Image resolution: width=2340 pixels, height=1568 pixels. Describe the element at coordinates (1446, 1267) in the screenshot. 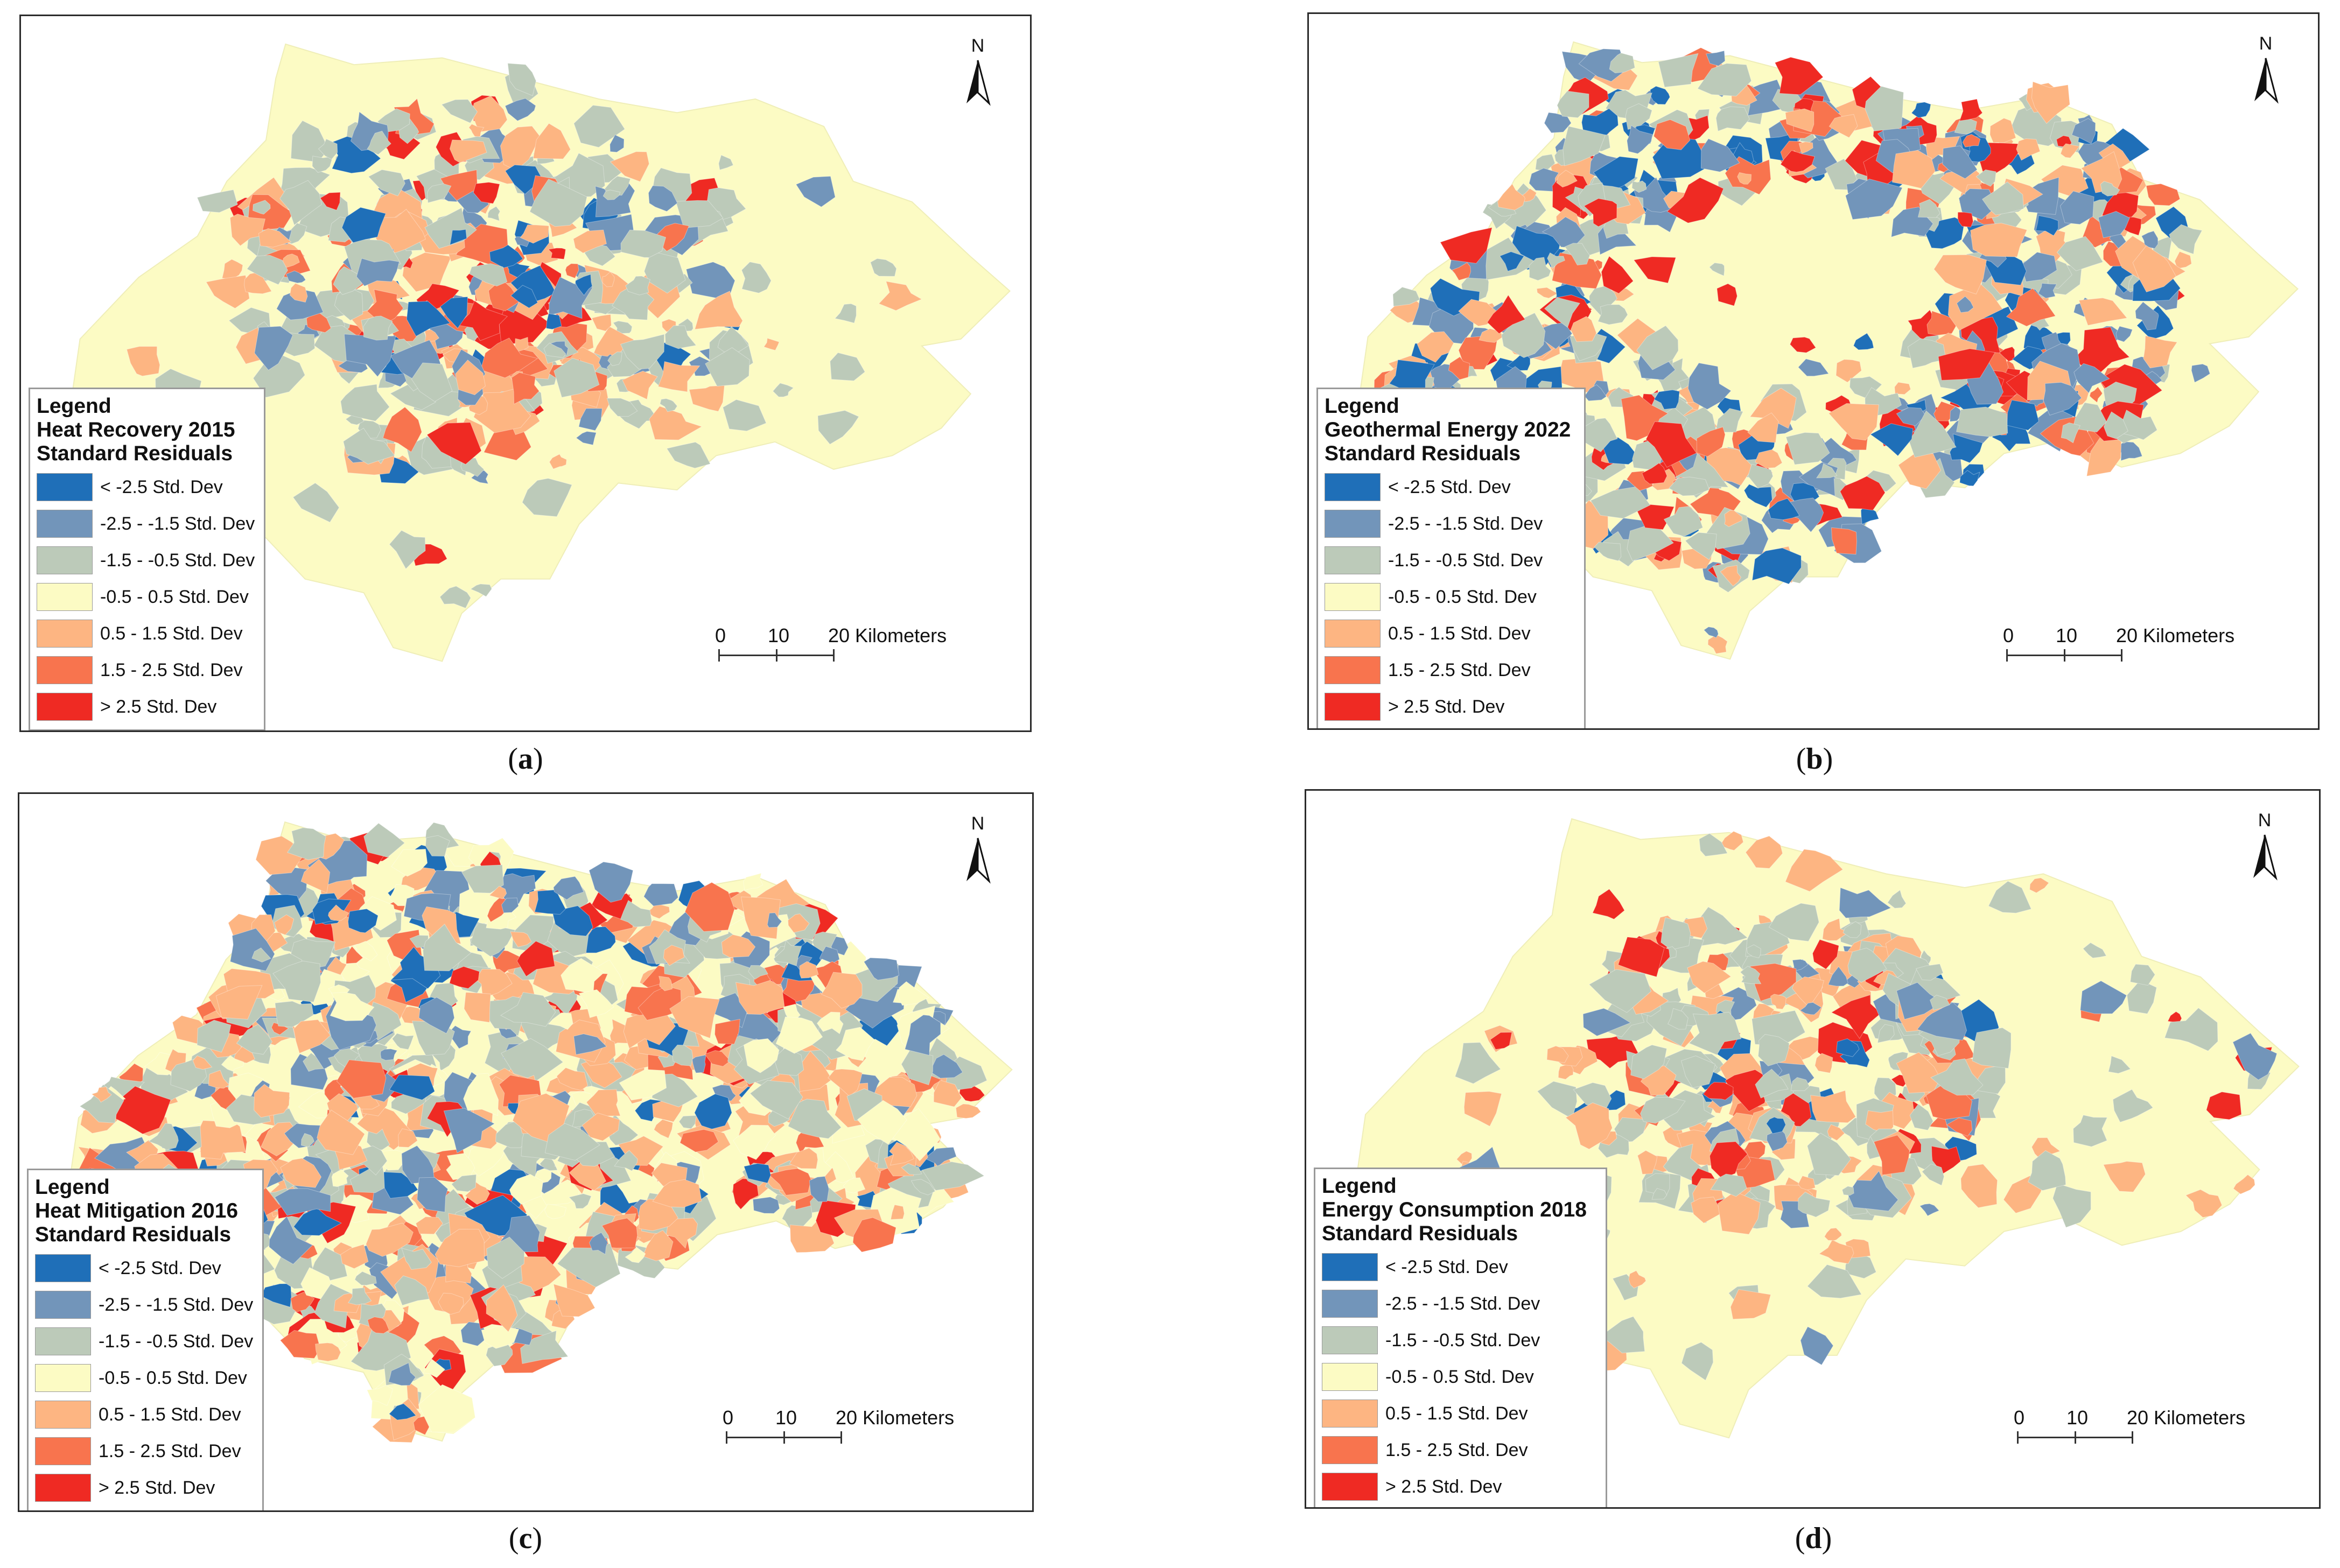

I see `legend-label: < -2.5 Std. Dev` at that location.